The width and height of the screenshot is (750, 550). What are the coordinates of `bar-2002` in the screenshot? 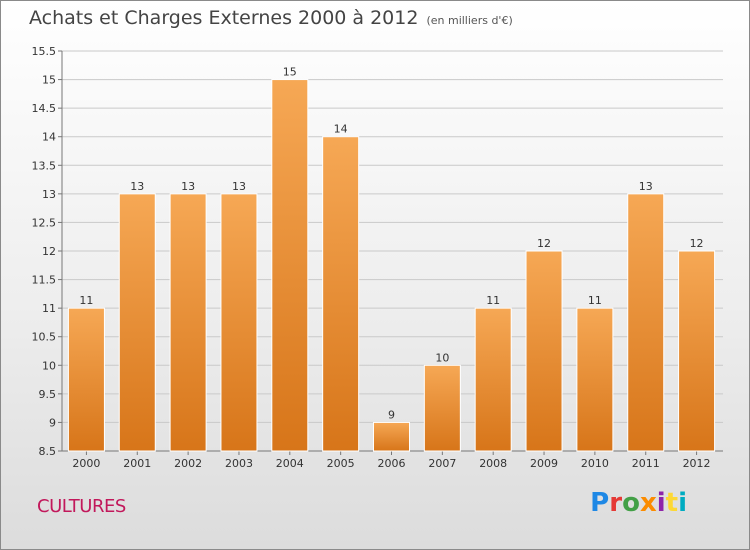 It's located at (188, 322).